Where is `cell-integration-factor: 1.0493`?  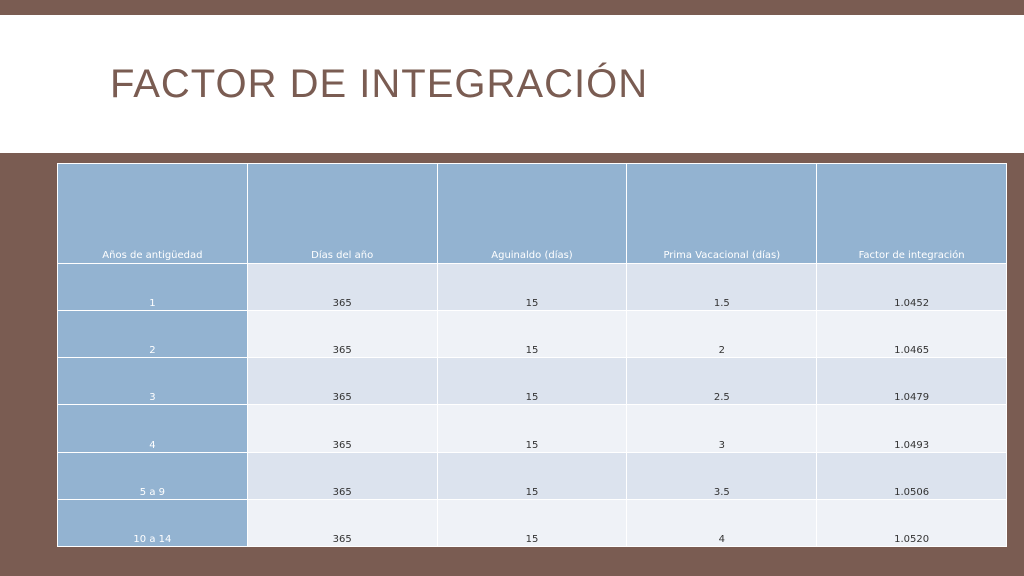
cell-integration-factor: 1.0493 is located at coordinates (911, 428).